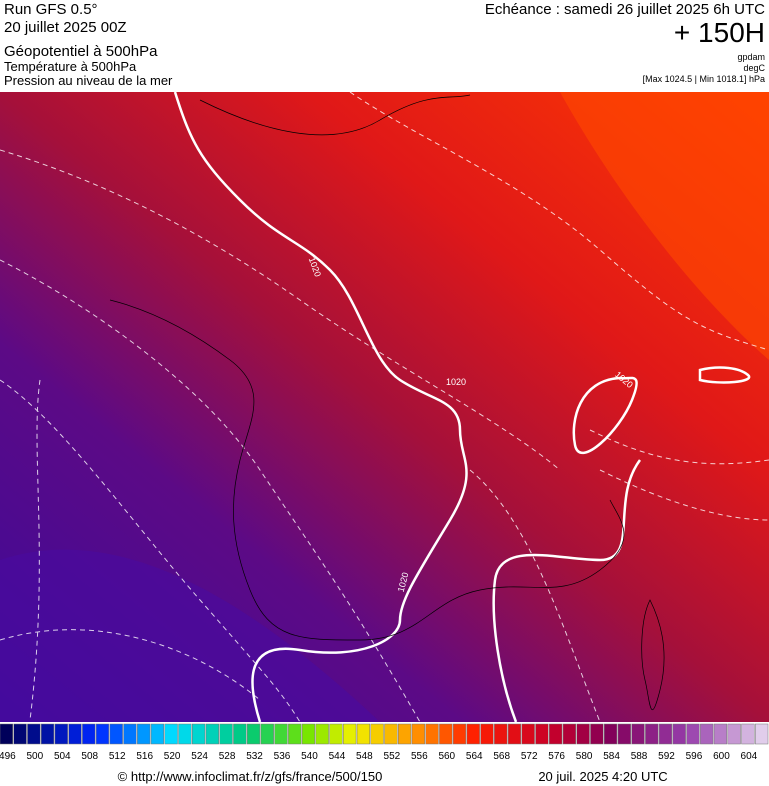 Image resolution: width=769 pixels, height=786 pixels. What do you see at coordinates (751, 57) in the screenshot?
I see `unit: gpdam` at bounding box center [751, 57].